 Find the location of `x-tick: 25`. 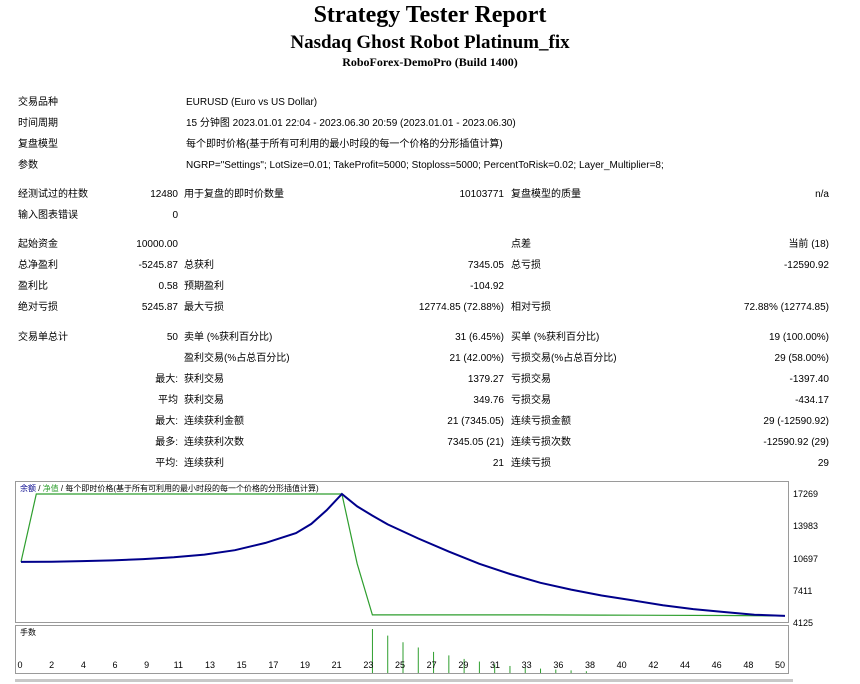

x-tick: 25 is located at coordinates (399, 665).